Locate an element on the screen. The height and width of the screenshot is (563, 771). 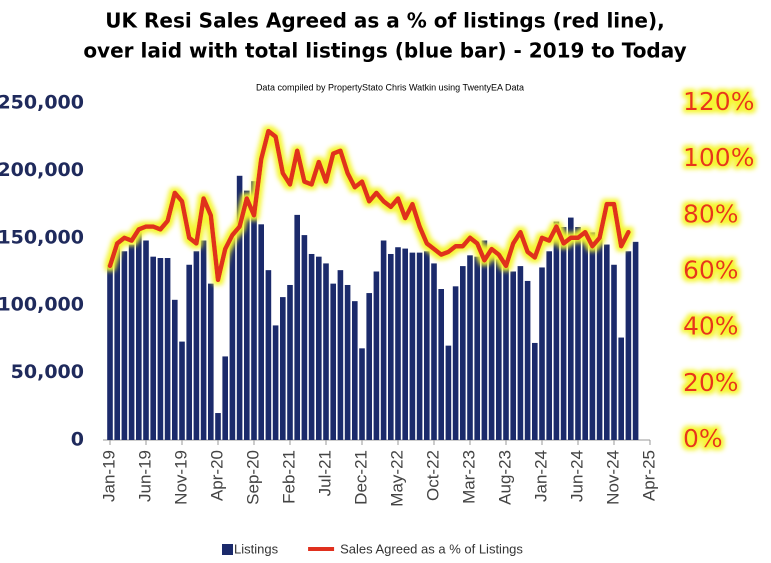
y2-tick-label: 60% is located at coordinates (711, 270).